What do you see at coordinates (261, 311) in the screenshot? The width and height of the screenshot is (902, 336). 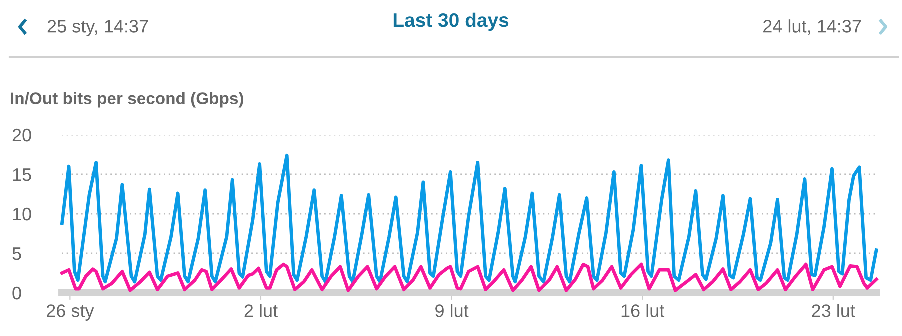 I see `x-tick-label: 2 lut` at bounding box center [261, 311].